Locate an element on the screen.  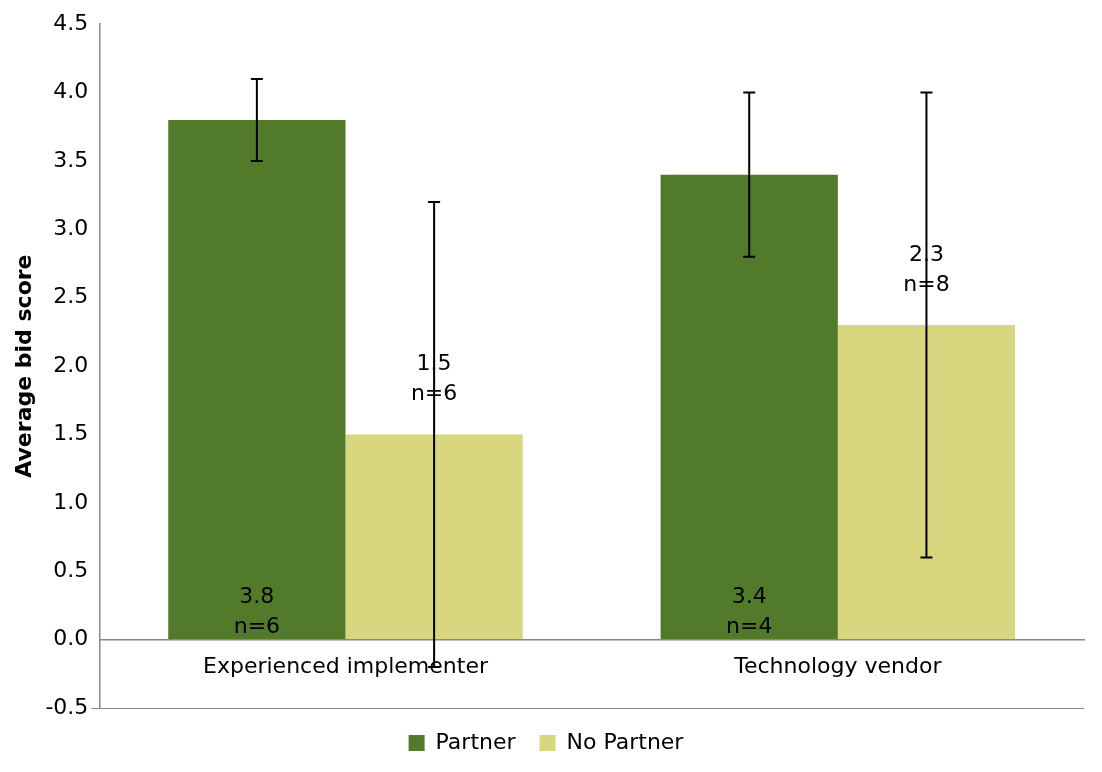
y-tick-label: 4.0 is located at coordinates (71, 91).